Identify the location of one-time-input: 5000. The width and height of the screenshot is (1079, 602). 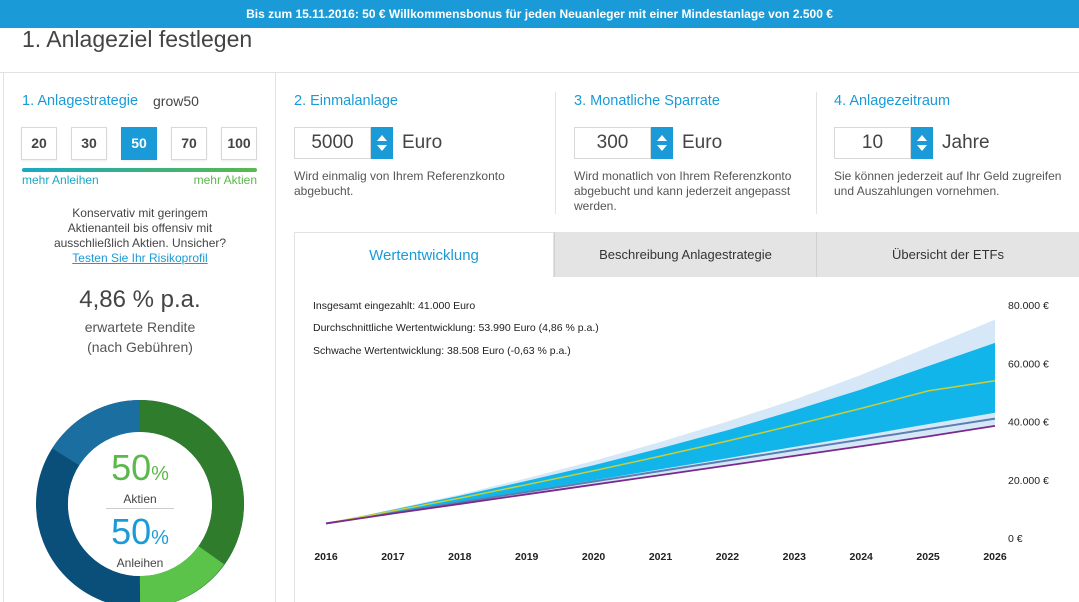
(332, 143).